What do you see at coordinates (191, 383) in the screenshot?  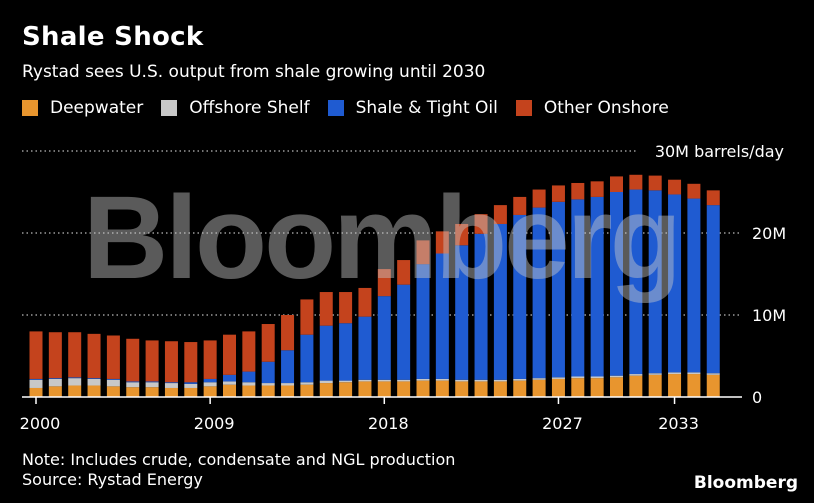 I see `bar-segment-shale-tight-oil-2008` at bounding box center [191, 383].